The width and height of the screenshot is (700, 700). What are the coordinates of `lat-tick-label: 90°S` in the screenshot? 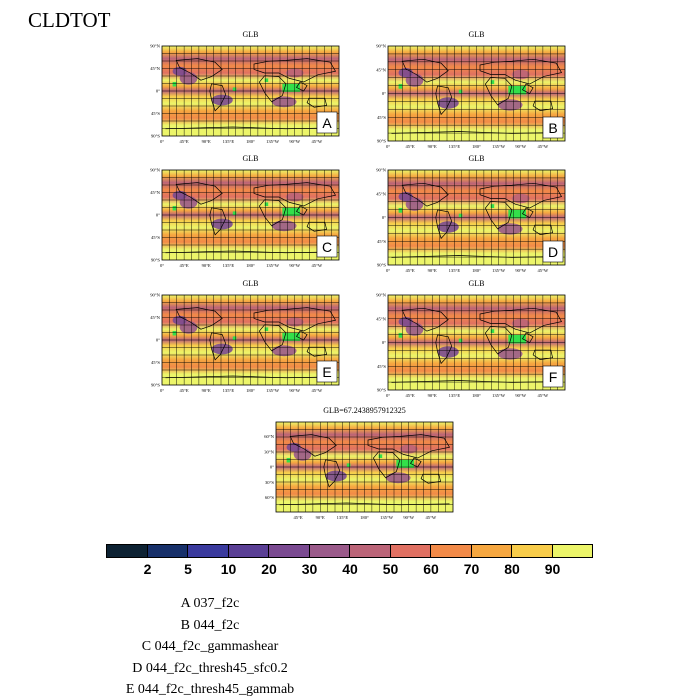 It's located at (381, 390).